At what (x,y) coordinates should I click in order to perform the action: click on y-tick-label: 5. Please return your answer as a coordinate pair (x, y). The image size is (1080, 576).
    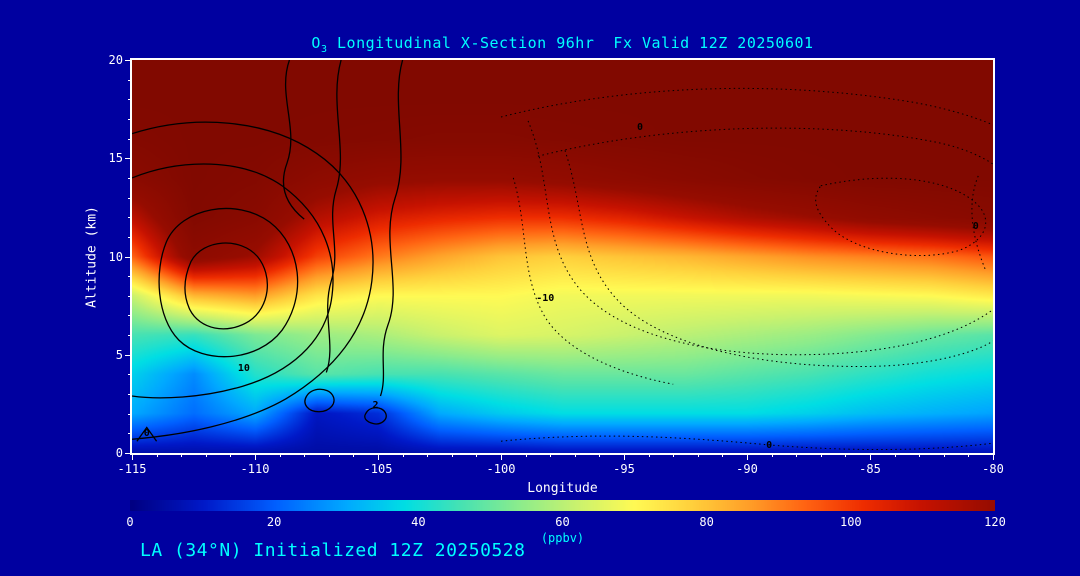
    Looking at the image, I should click on (119, 354).